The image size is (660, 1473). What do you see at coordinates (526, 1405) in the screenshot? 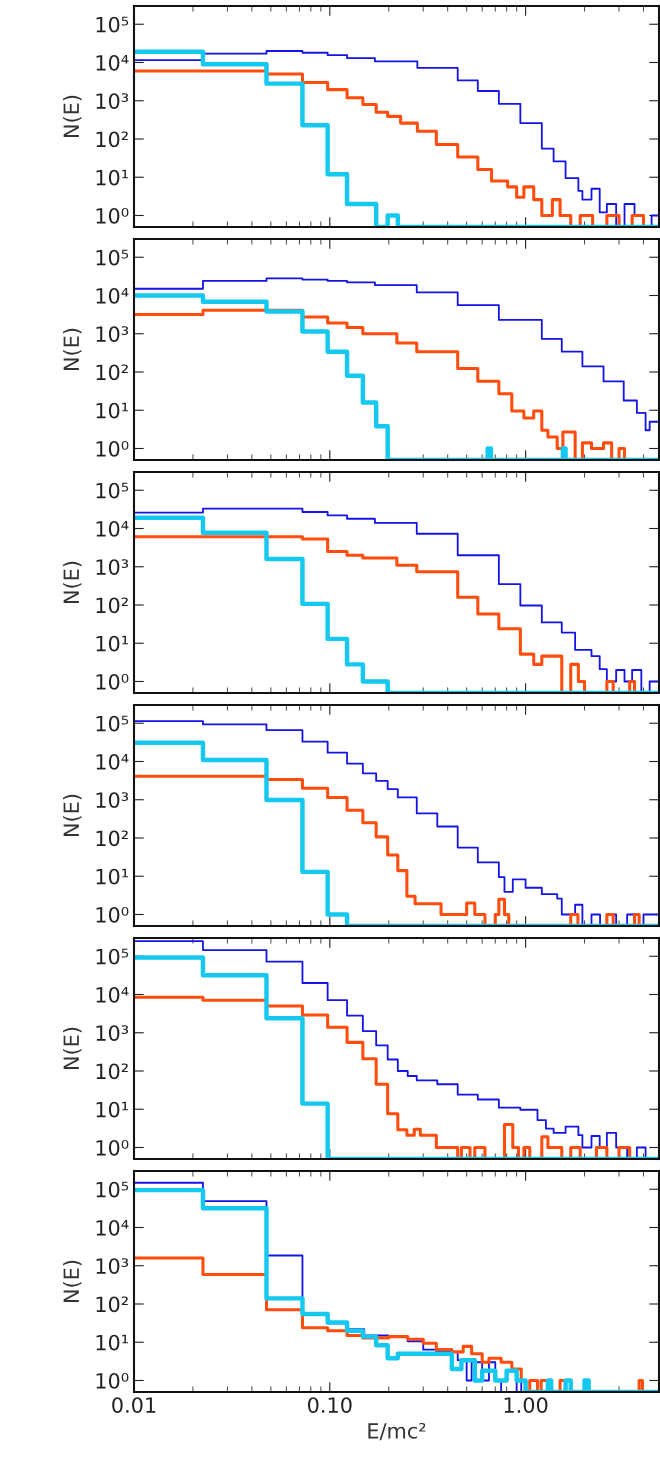
I see `x-tick-label: 1.00` at bounding box center [526, 1405].